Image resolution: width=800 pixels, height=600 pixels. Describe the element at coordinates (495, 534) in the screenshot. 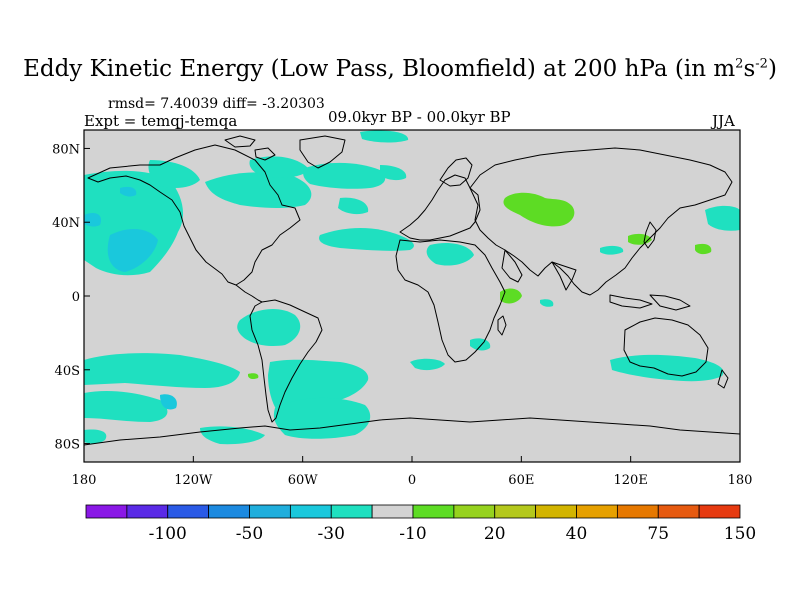

I see `colorbar-label: 20` at that location.